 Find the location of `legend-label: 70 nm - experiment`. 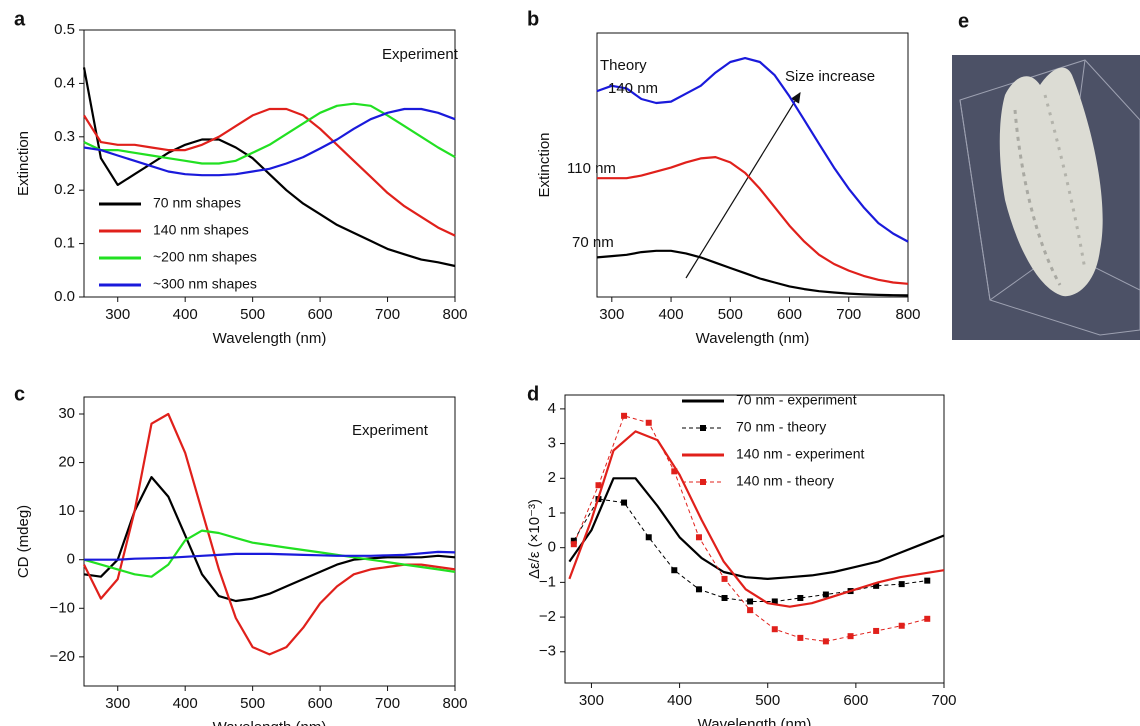

legend-label: 70 nm - experiment is located at coordinates (796, 400).